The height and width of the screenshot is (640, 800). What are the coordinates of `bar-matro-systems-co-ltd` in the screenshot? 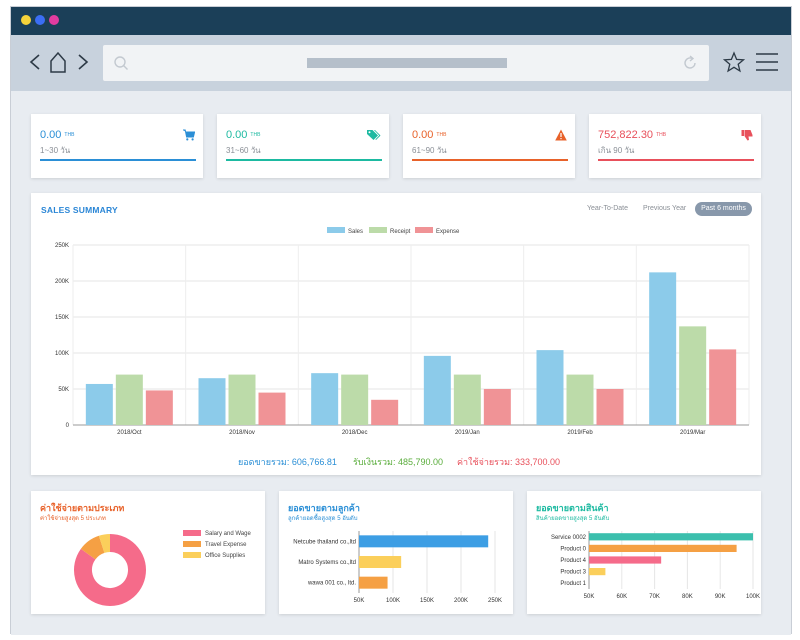 It's located at (380, 562).